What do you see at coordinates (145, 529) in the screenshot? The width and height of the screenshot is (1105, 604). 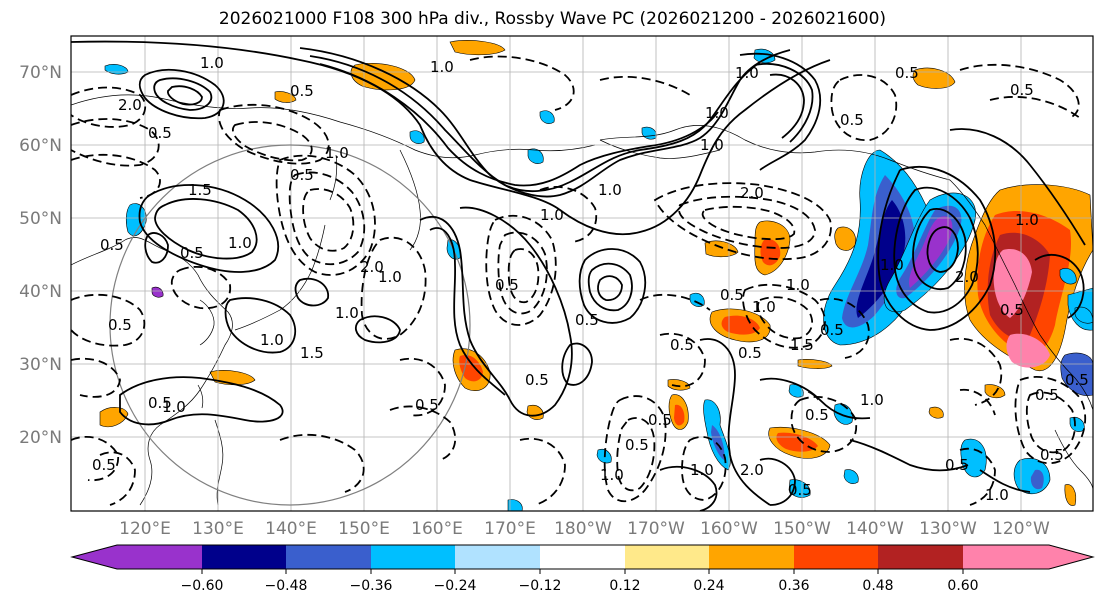 I see `lon-tick-label: 120°E` at bounding box center [145, 529].